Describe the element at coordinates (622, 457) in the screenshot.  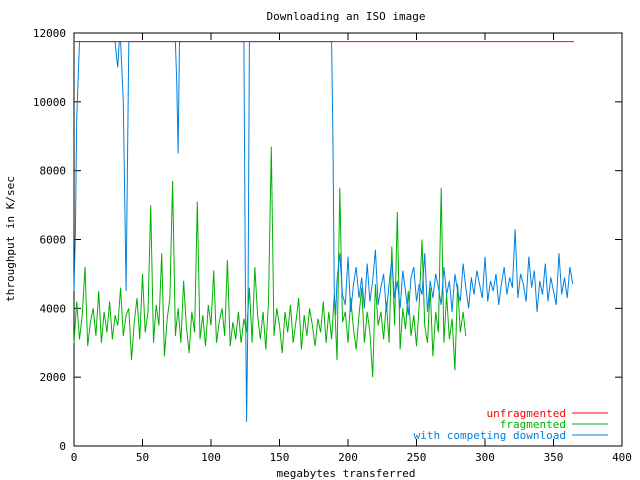
I see `x-tick-label: 400` at that location.